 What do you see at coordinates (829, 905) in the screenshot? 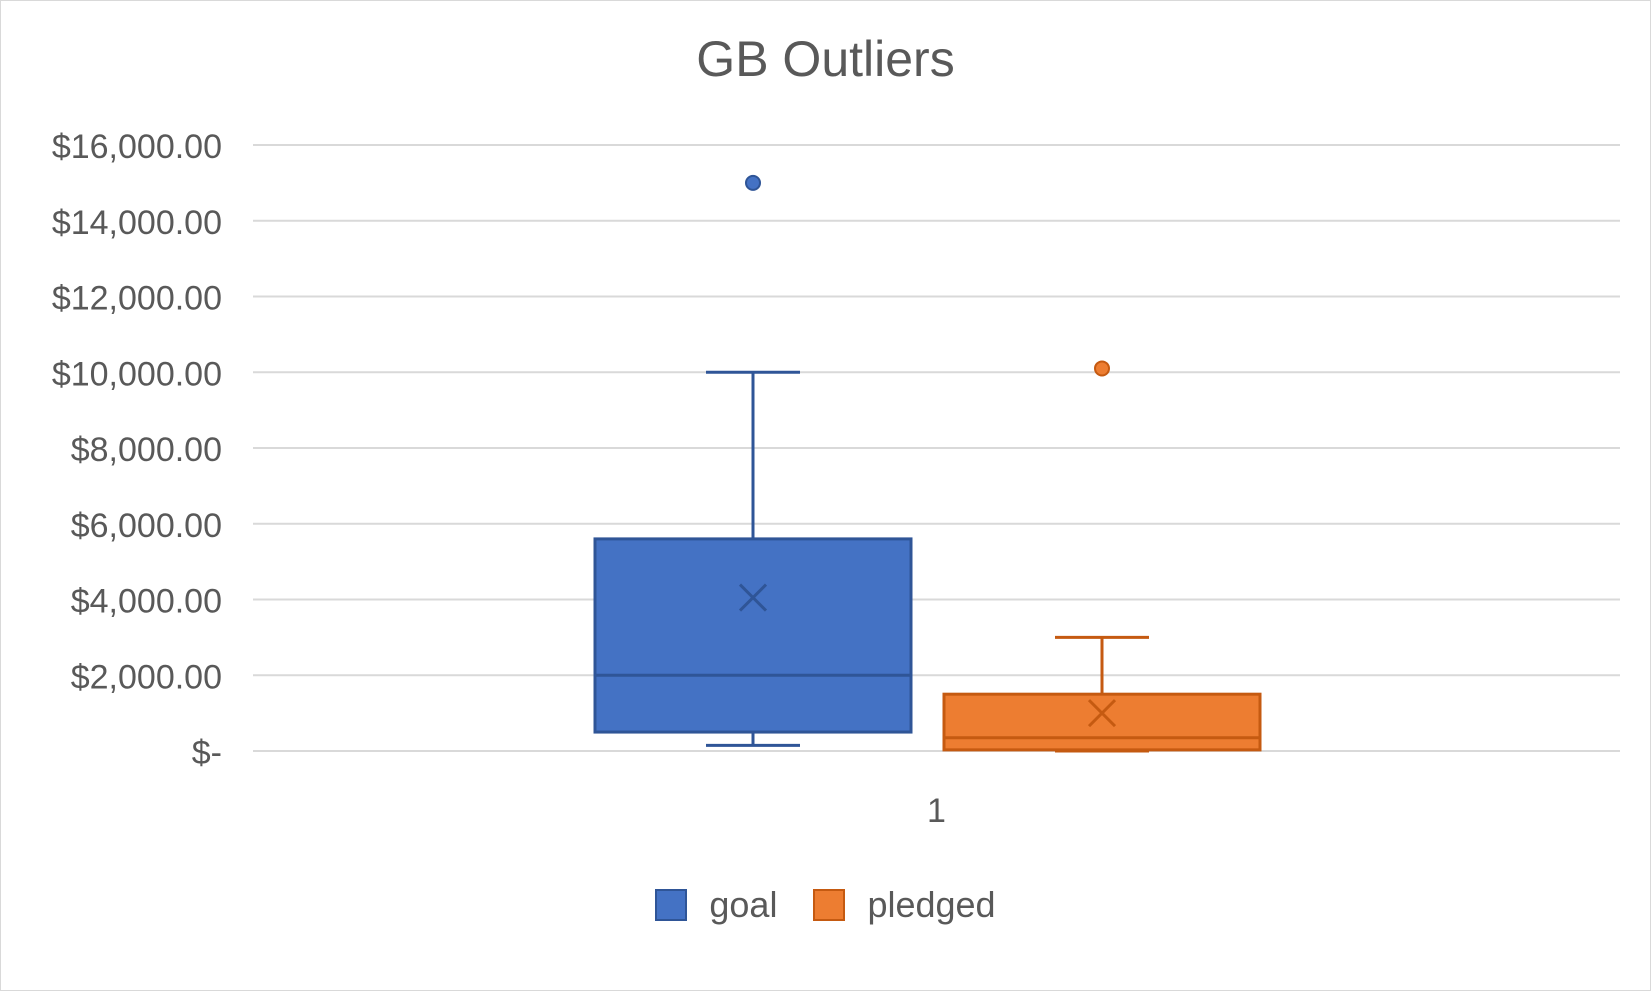
I see `legend-swatch-pledged` at bounding box center [829, 905].